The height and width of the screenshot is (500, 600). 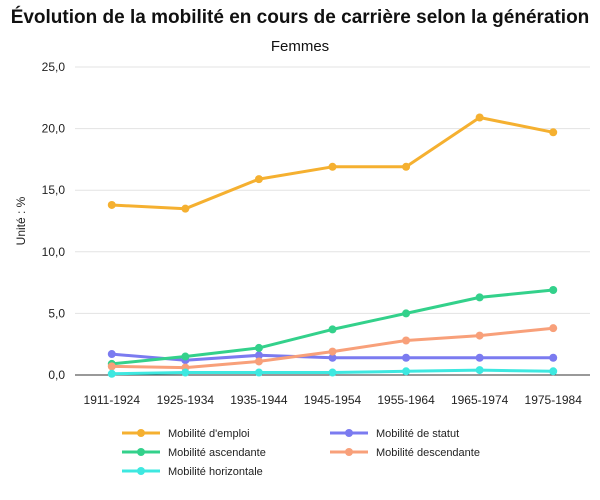 I want to click on legend-item-label: Mobilité de statut, so click(x=417, y=434).